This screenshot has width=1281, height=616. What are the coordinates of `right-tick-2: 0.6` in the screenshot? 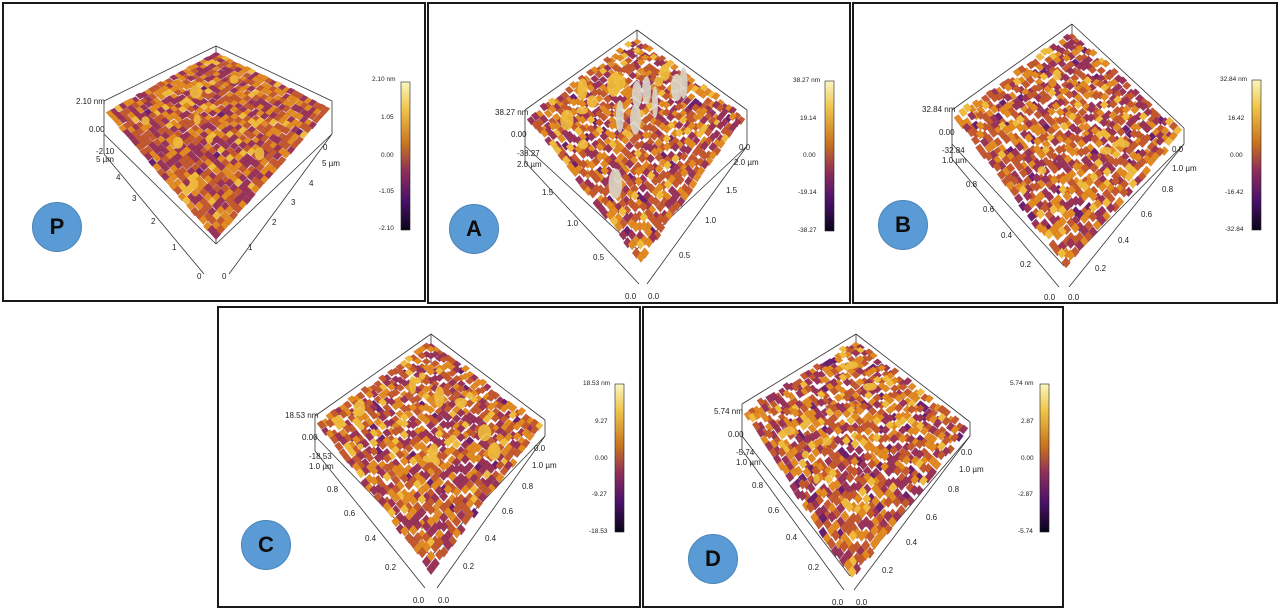 It's located at (508, 511).